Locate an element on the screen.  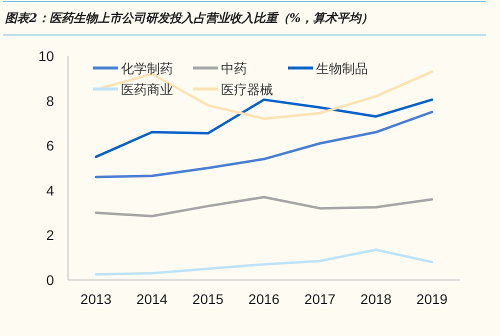
y-tick-label: 8 is located at coordinates (50, 100).